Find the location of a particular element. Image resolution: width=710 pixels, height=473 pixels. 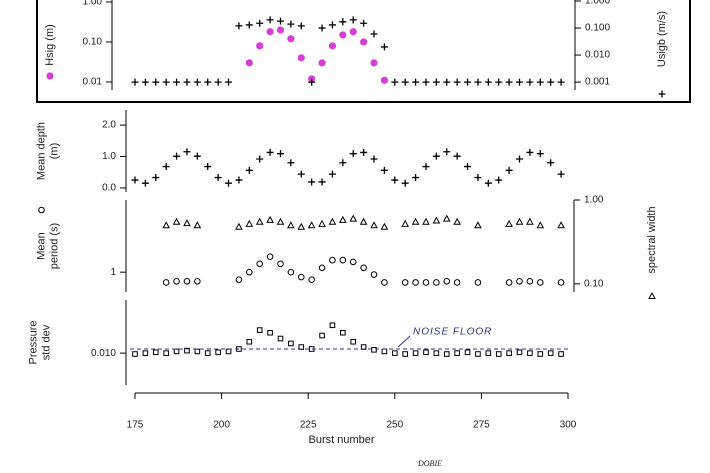

y2-tick-label: 1.00 is located at coordinates (594, 200).